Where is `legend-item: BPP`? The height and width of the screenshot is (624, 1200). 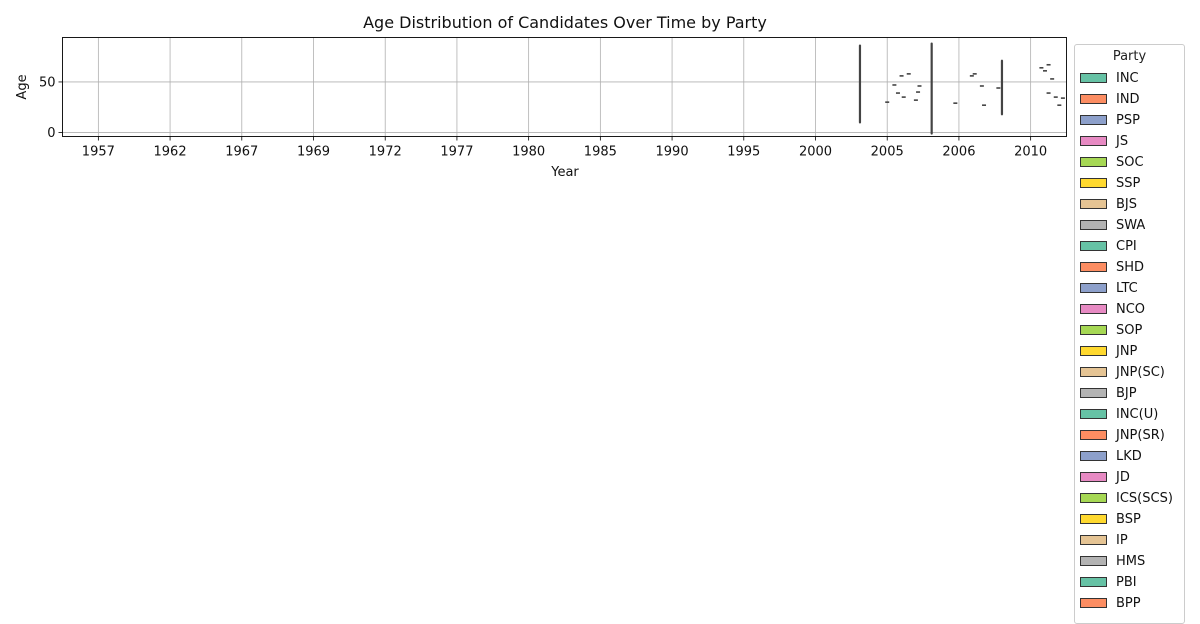
legend-item: BPP is located at coordinates (1110, 603).